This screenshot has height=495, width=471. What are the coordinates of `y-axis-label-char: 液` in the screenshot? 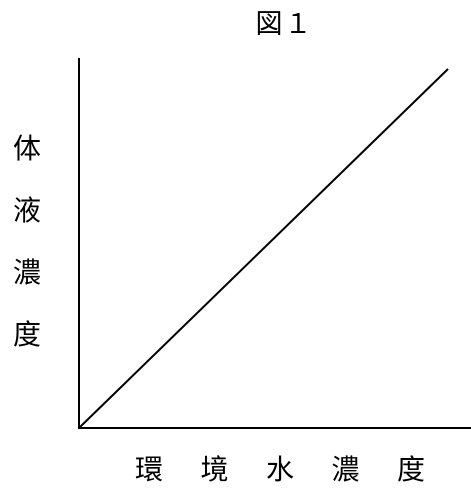 It's located at (26, 210).